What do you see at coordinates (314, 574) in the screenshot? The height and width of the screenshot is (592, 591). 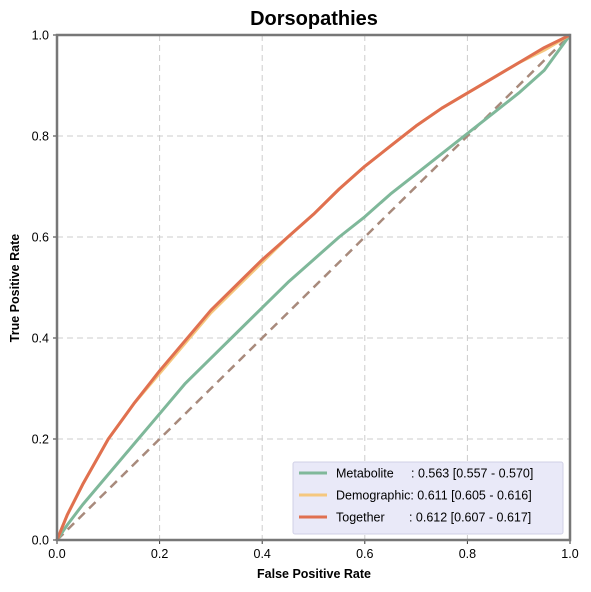 I see `x-axis-label: False Positive Rate` at bounding box center [314, 574].